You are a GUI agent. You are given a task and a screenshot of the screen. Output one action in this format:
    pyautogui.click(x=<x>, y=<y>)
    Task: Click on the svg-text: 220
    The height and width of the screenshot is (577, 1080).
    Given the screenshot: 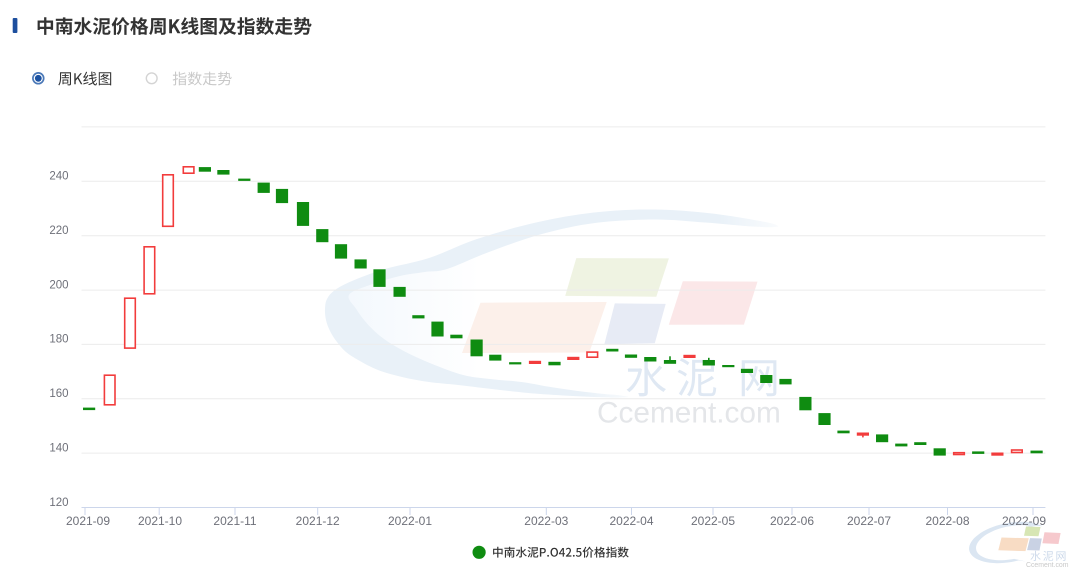 What is the action you would take?
    pyautogui.click(x=58, y=231)
    